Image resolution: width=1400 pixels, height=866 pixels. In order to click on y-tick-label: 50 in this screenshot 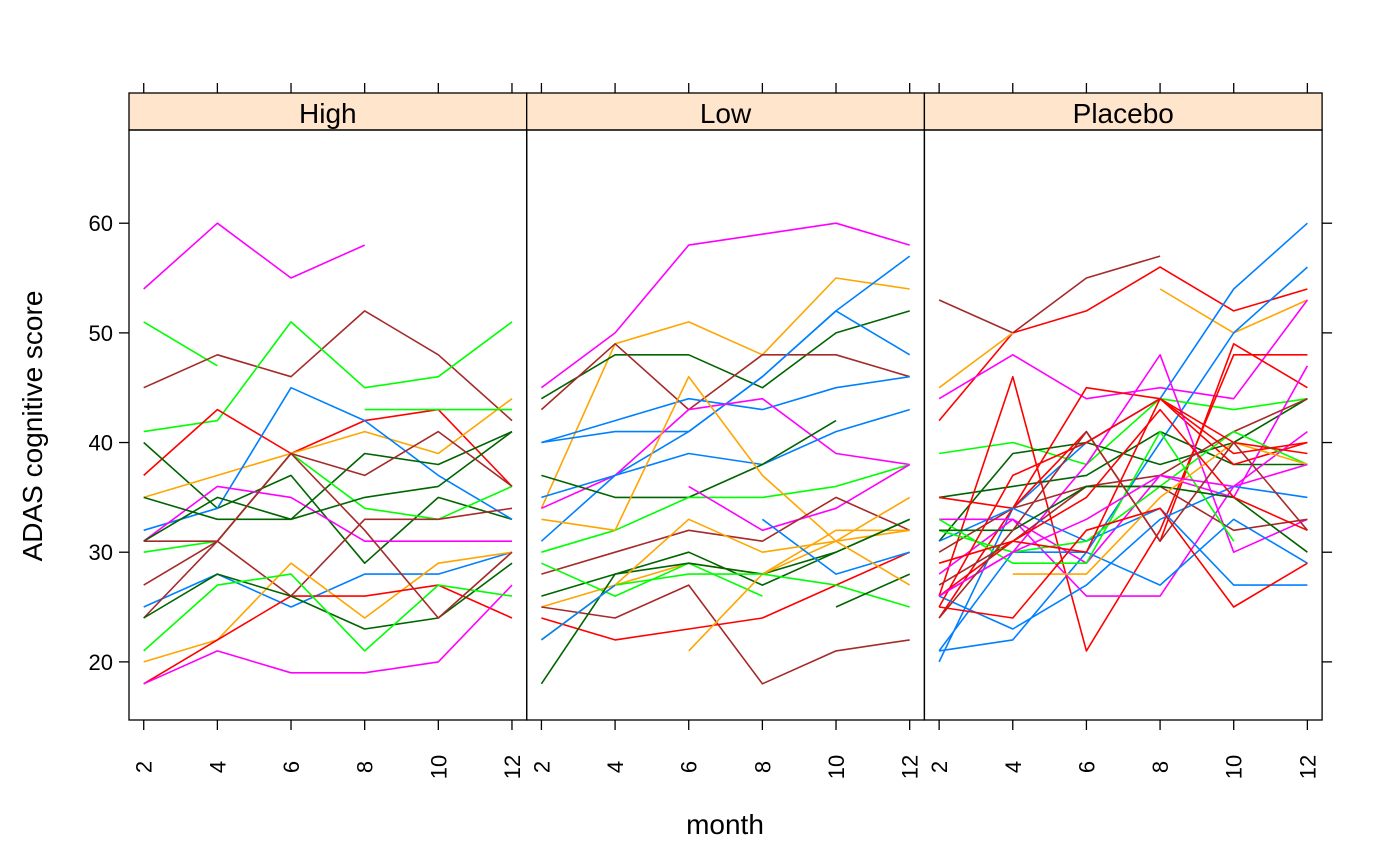, I will do `click(101, 333)`.